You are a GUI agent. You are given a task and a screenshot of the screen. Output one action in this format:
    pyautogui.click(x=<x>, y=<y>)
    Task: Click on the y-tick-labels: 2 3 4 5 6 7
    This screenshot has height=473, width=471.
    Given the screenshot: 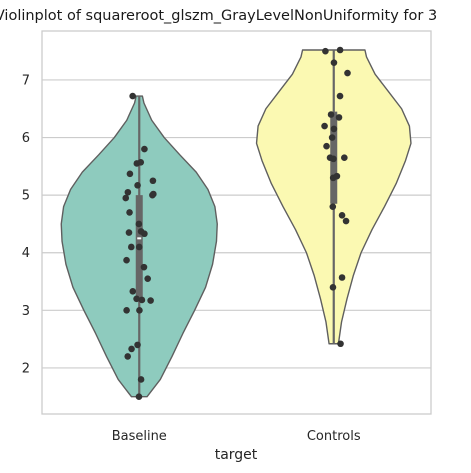 What is the action you would take?
    pyautogui.click(x=26, y=224)
    